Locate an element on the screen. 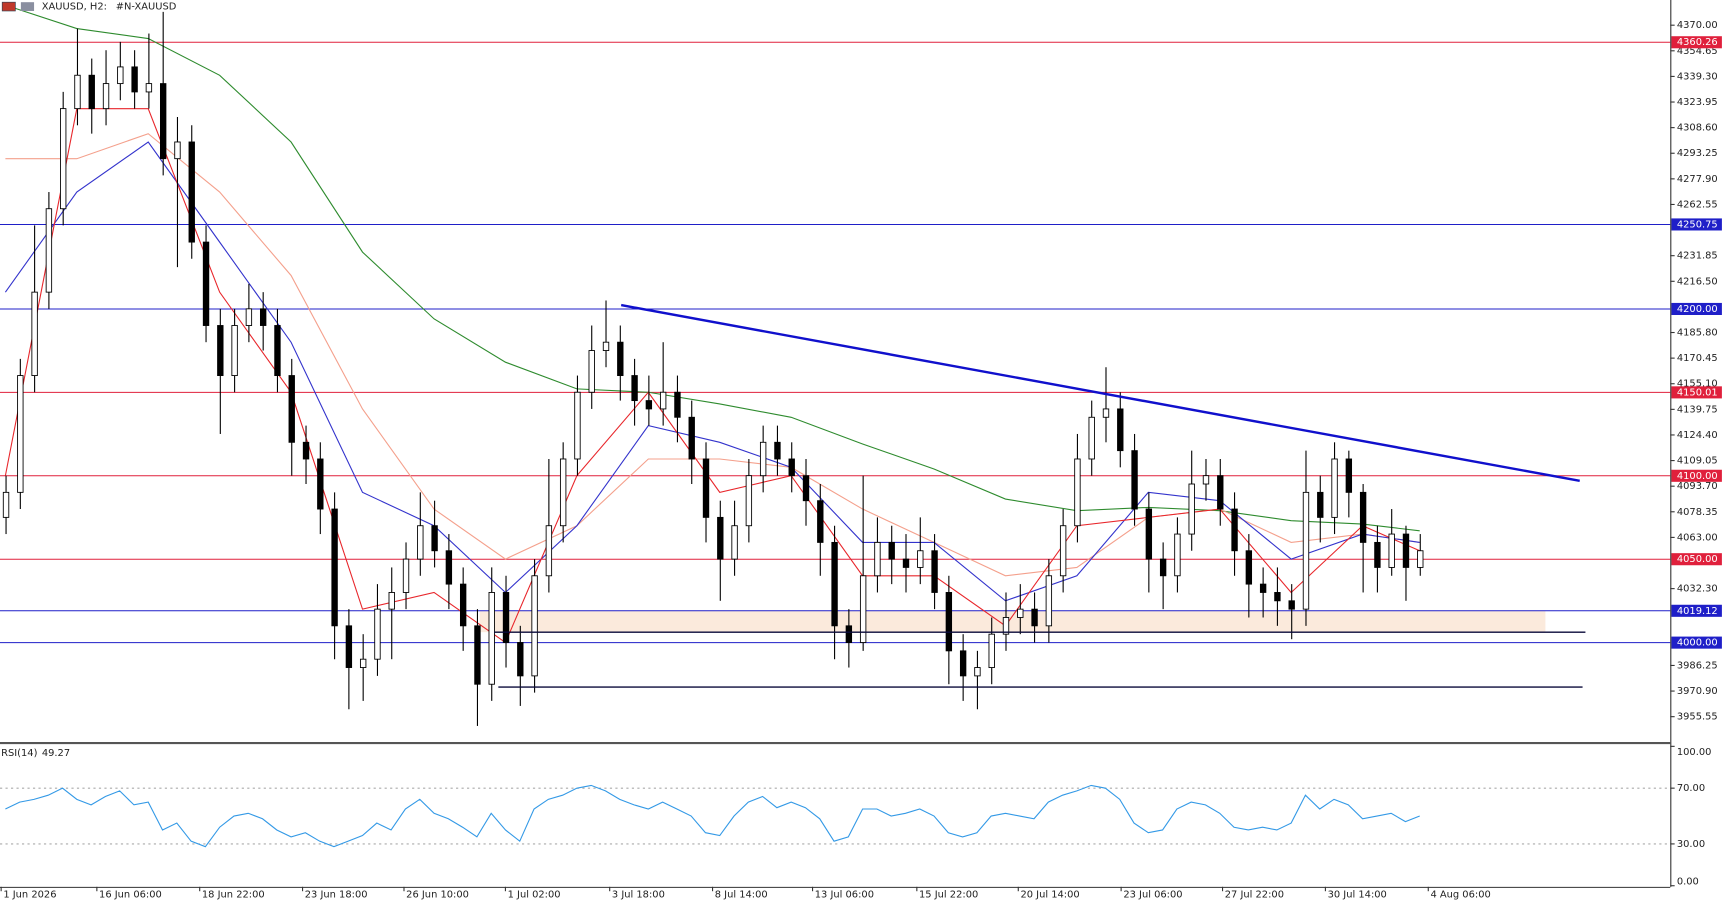 The height and width of the screenshot is (900, 1723). y-tick-label: 3955.55 is located at coordinates (1697, 717).